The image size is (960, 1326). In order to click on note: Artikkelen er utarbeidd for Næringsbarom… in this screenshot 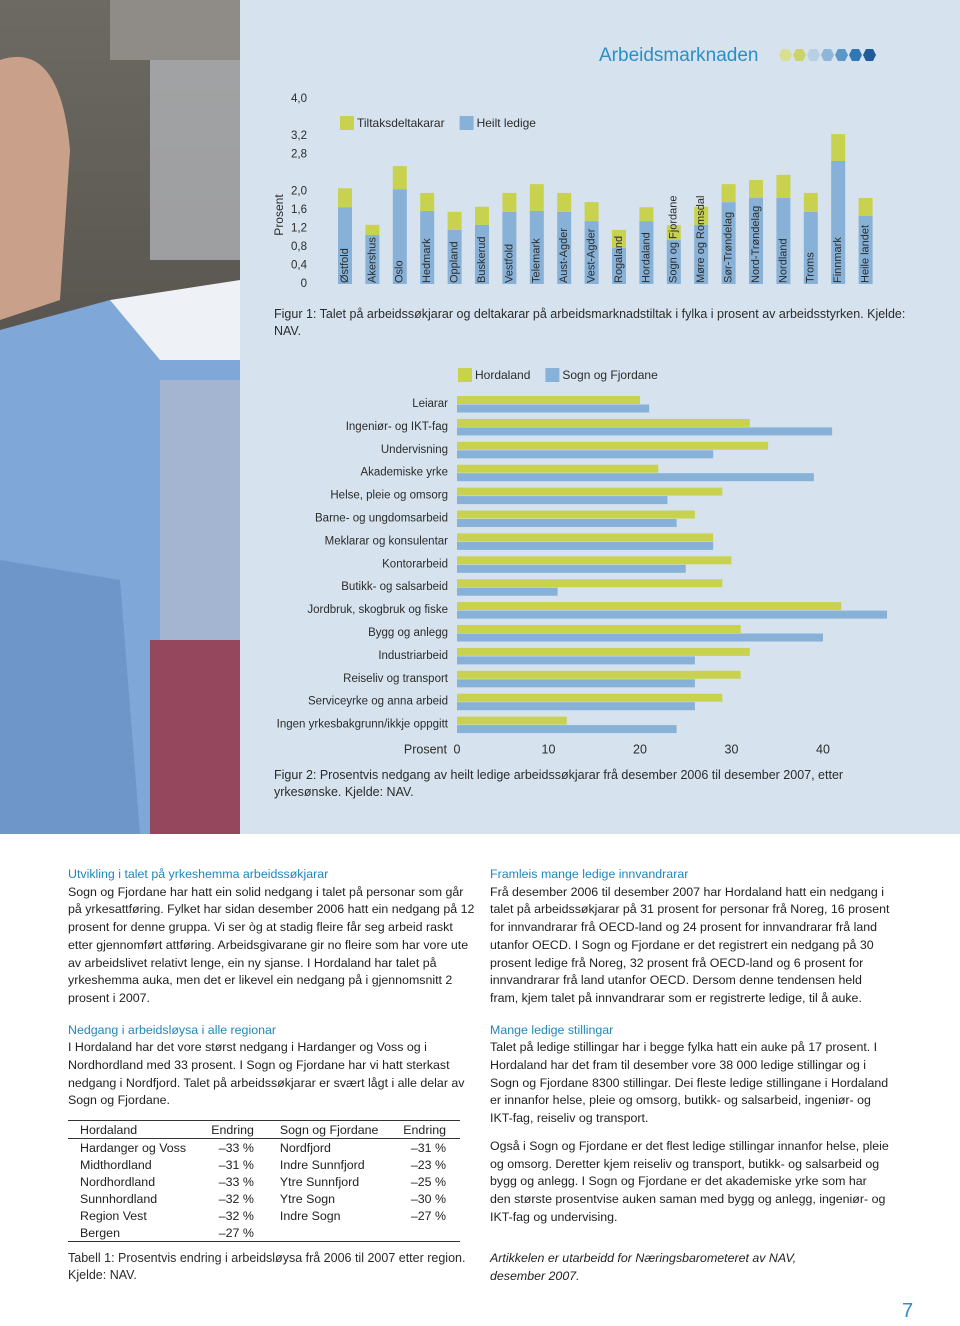, I will do `click(643, 1267)`.